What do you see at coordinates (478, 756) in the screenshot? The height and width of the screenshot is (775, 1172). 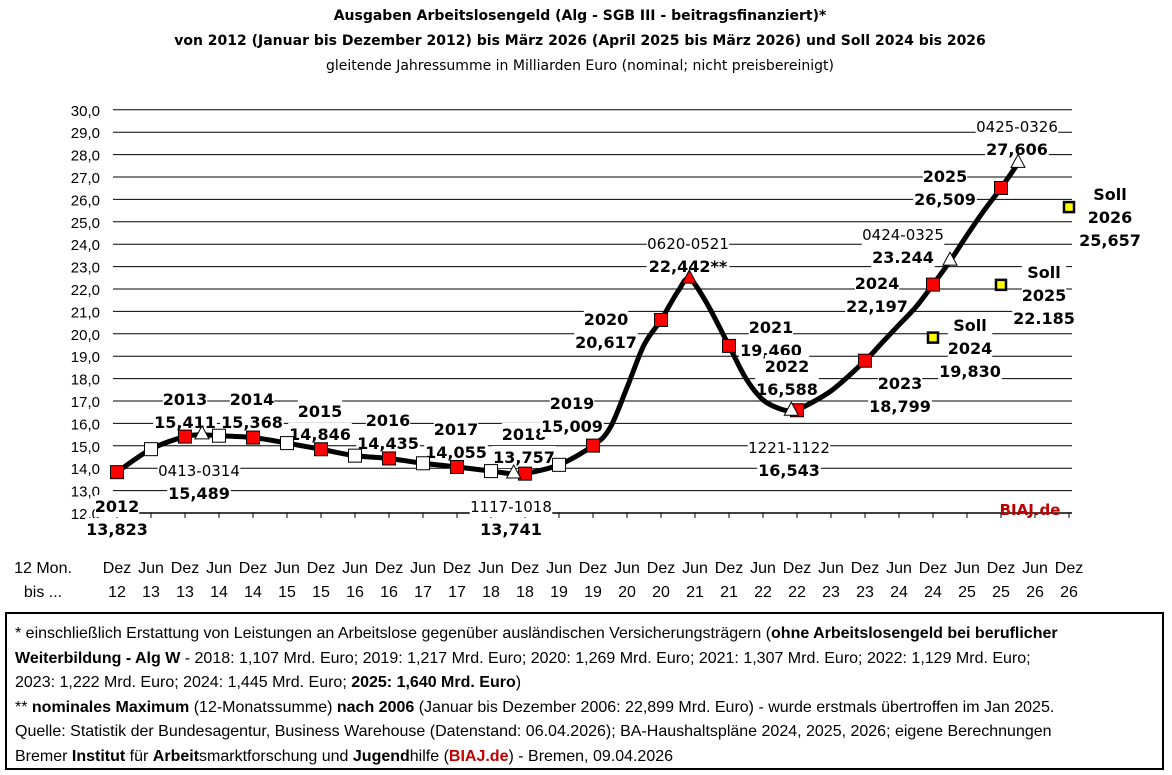 I see `footnote-text: BIAJ.de` at bounding box center [478, 756].